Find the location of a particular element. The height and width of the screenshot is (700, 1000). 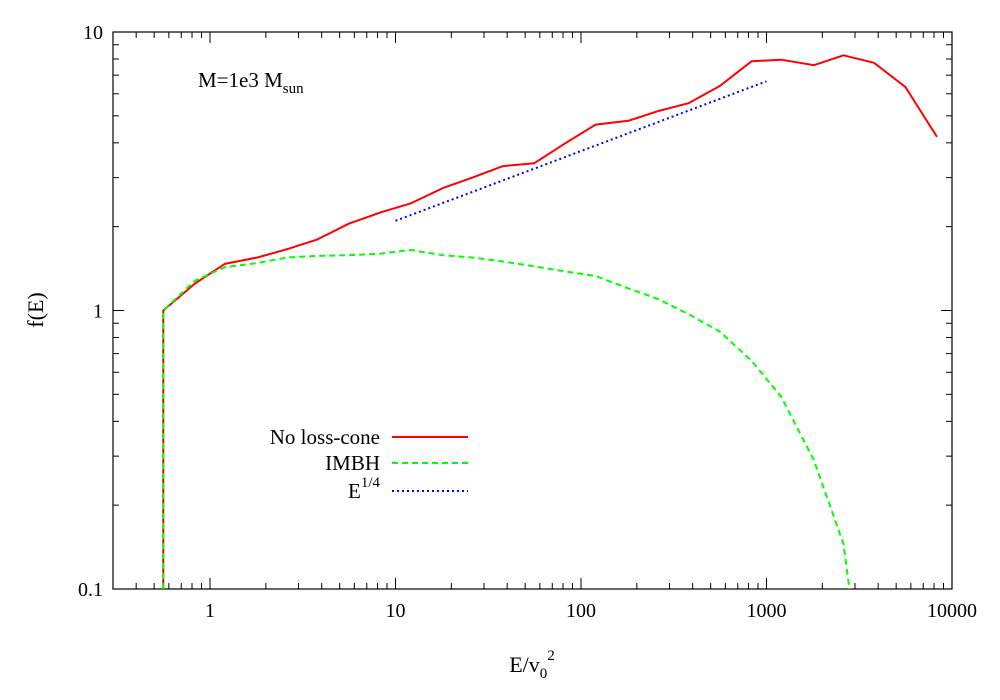

legend-label-e-quarter: E1/4 is located at coordinates (364, 489).